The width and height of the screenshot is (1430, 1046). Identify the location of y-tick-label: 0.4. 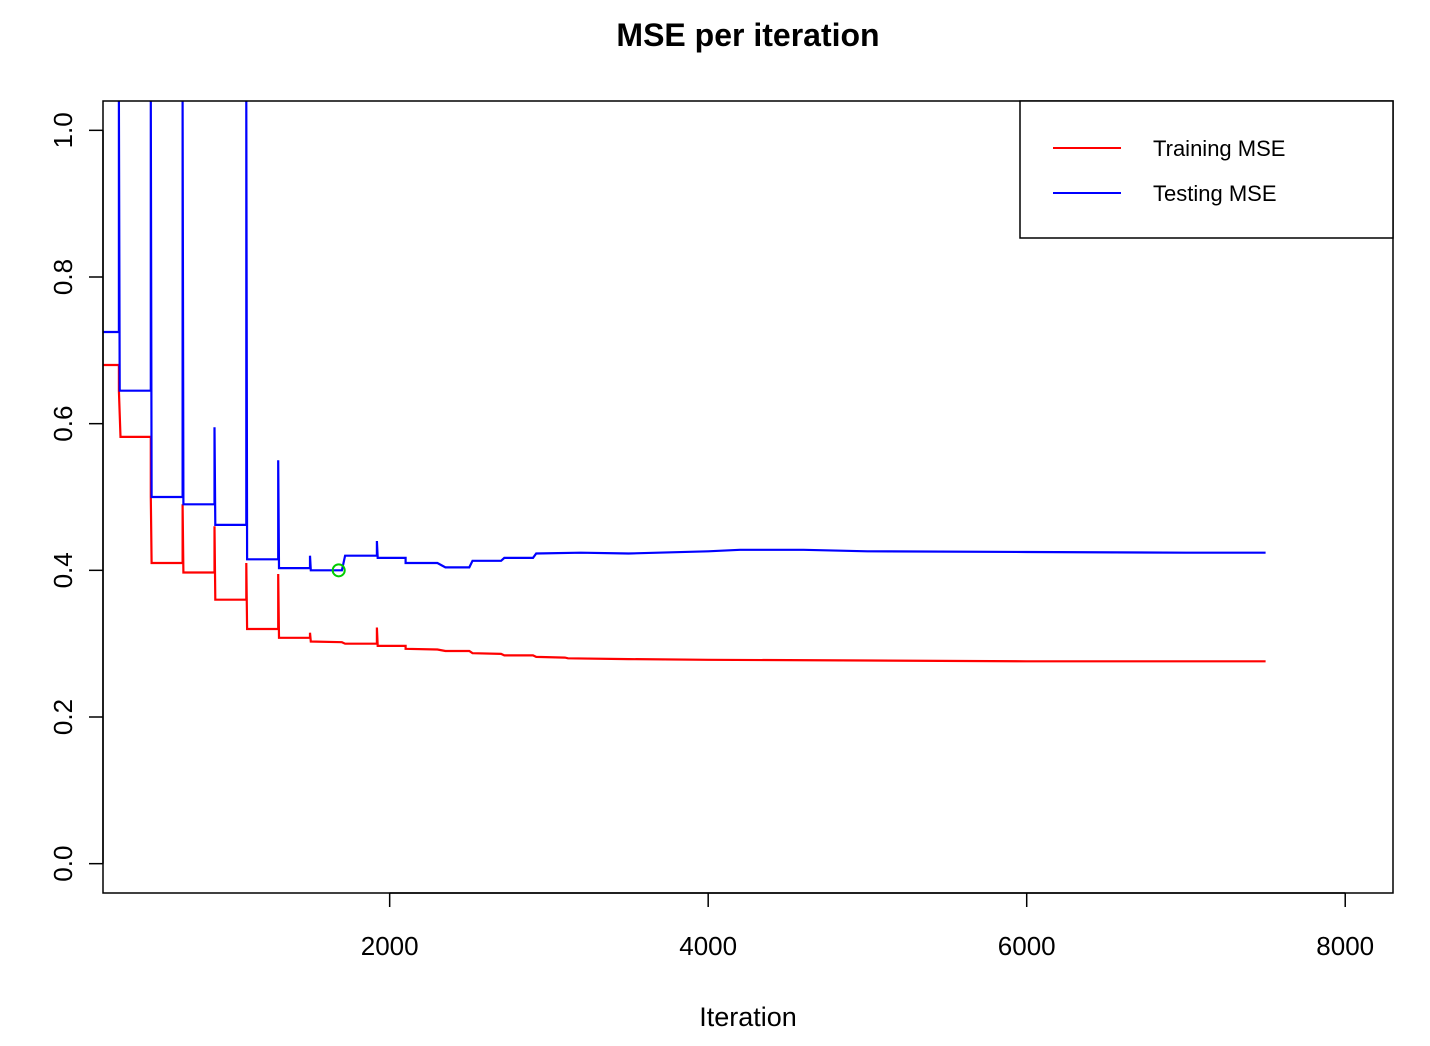
(63, 570).